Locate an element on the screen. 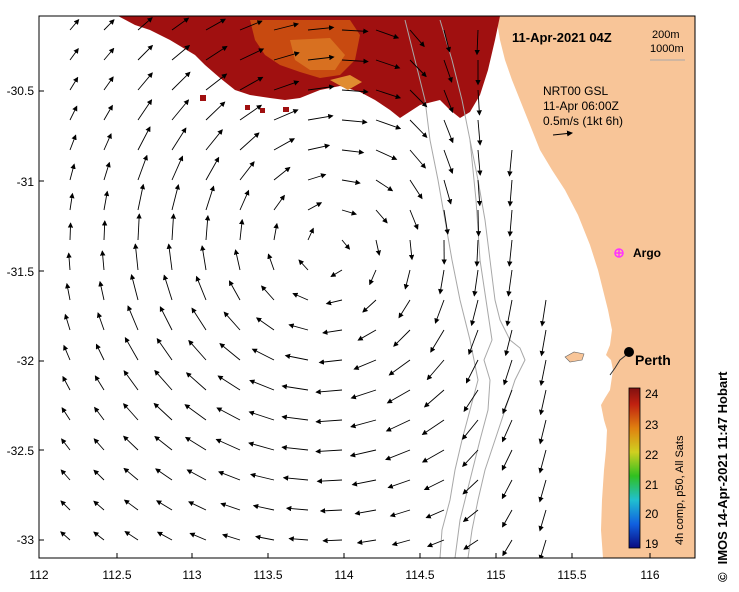  colorbar-tick: 19 is located at coordinates (652, 544).